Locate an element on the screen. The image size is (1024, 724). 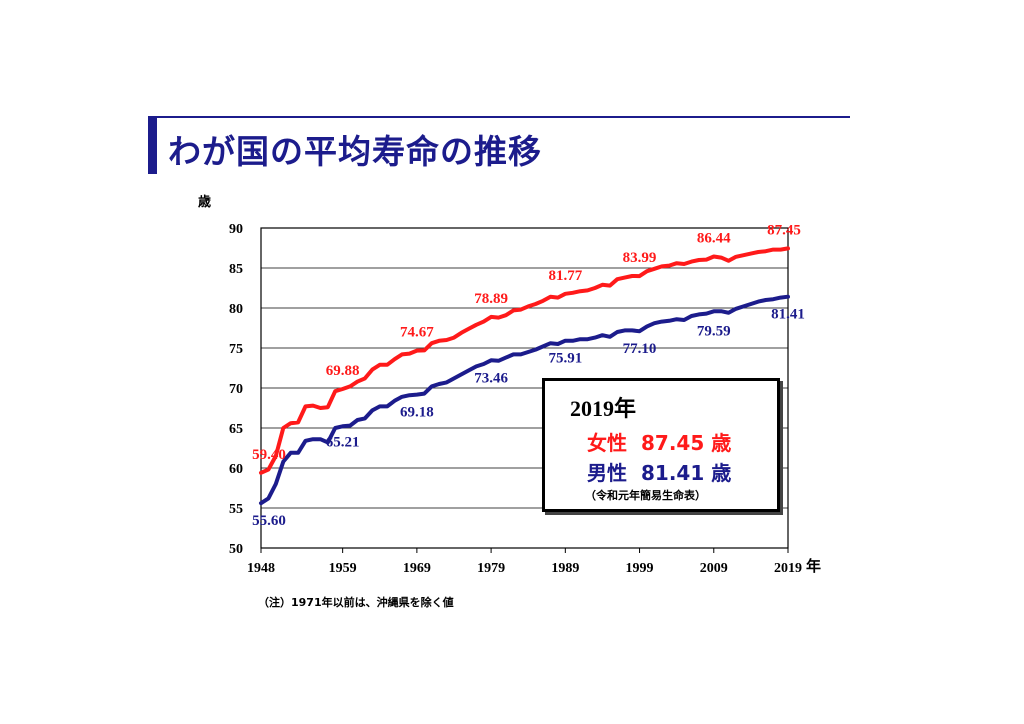
data-label: 87.45 is located at coordinates (784, 230).